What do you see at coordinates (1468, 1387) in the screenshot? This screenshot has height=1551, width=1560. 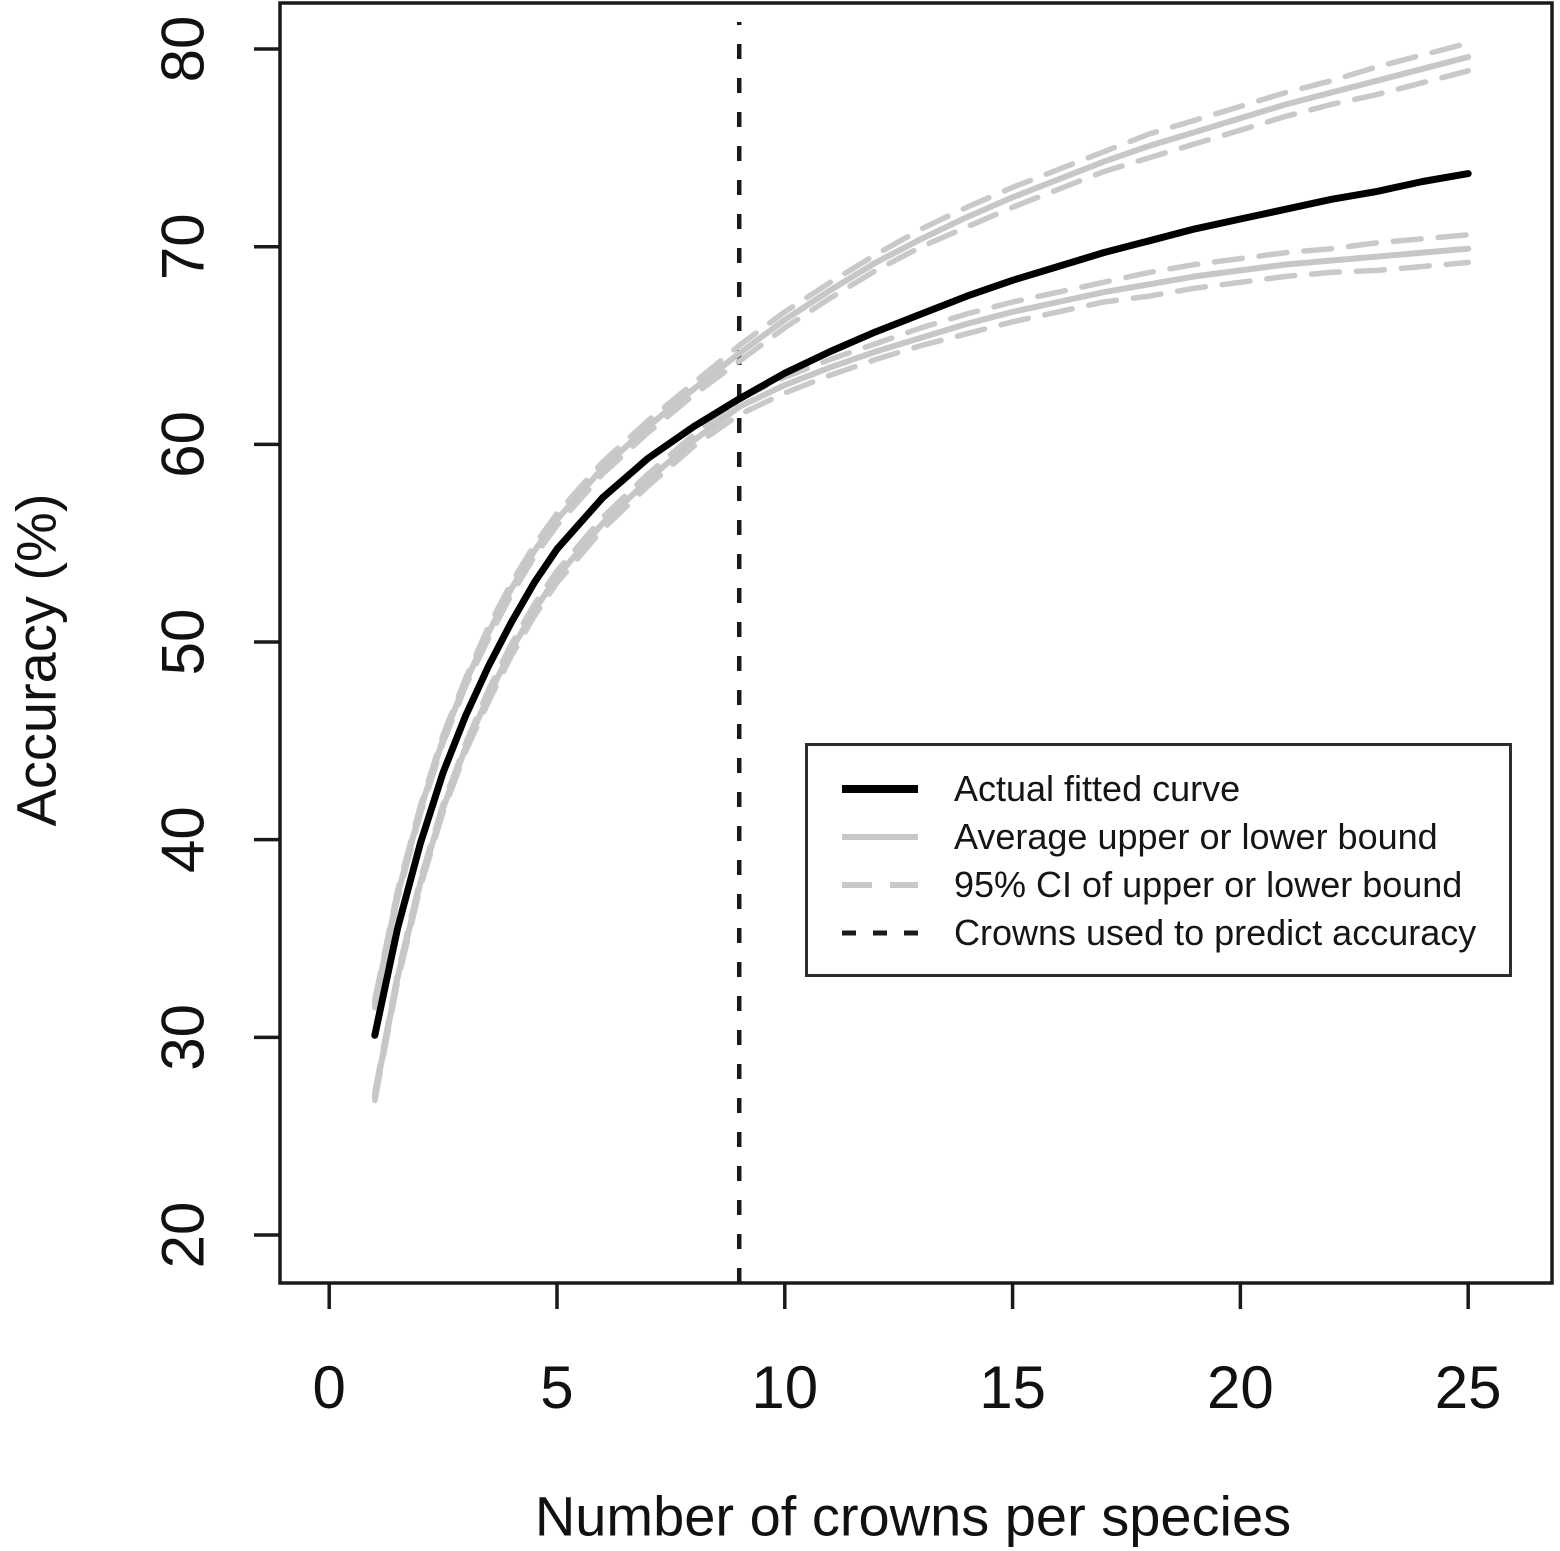 I see `x-tick-label: 25` at bounding box center [1468, 1387].